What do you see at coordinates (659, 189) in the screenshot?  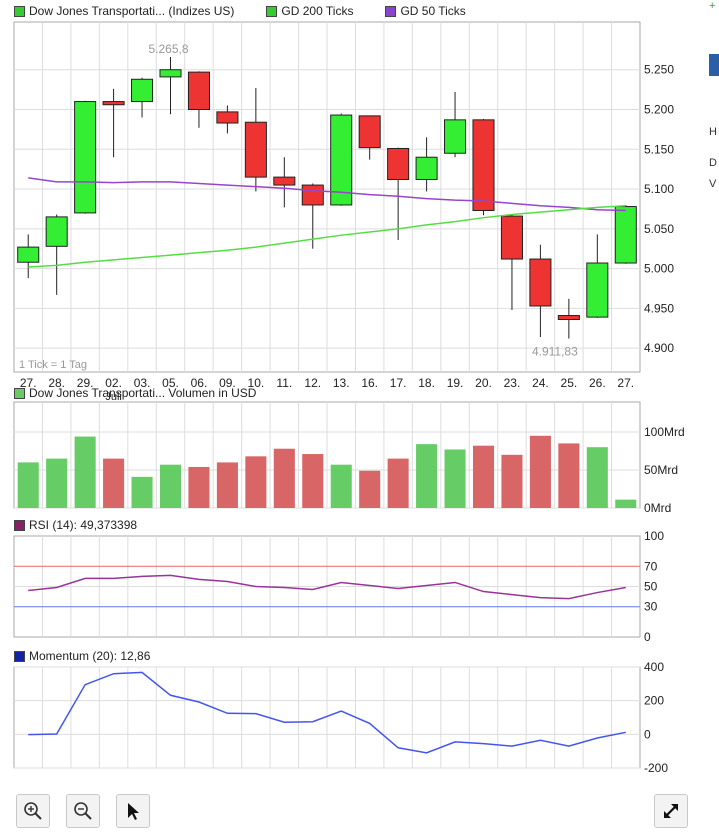 I see `y-tick-label: 5.100` at bounding box center [659, 189].